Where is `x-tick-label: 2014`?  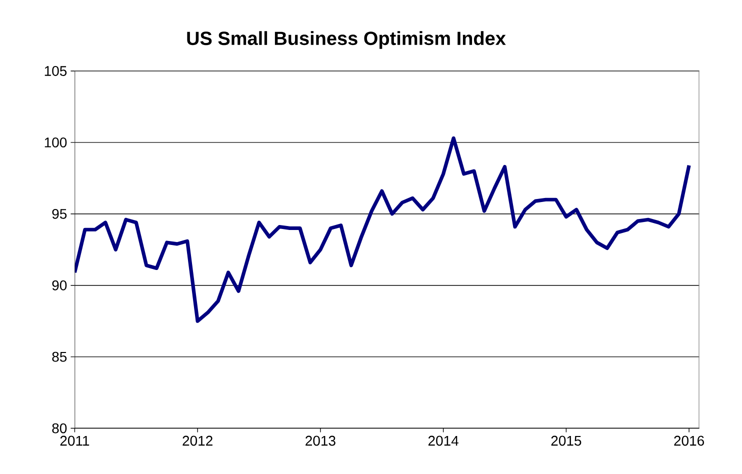 x-tick-label: 2014 is located at coordinates (443, 441).